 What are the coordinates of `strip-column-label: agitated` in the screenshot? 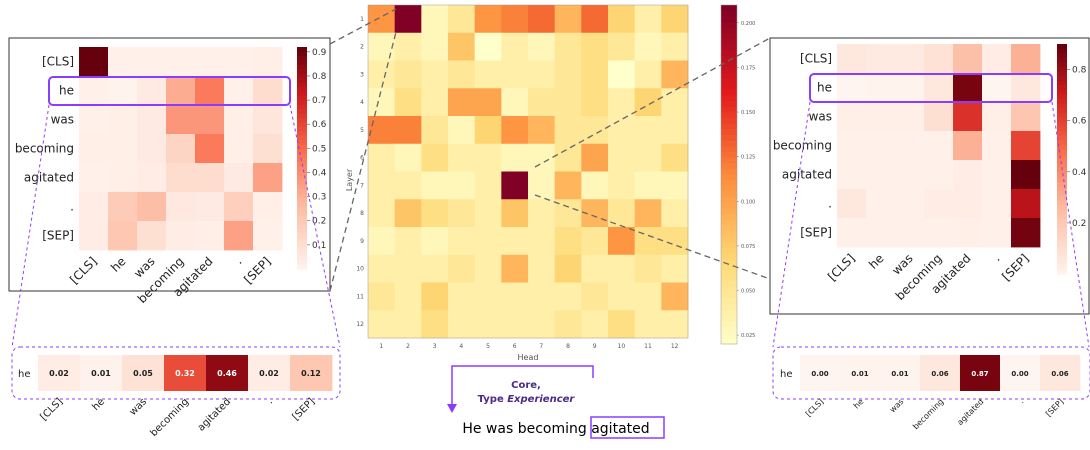 It's located at (214, 414).